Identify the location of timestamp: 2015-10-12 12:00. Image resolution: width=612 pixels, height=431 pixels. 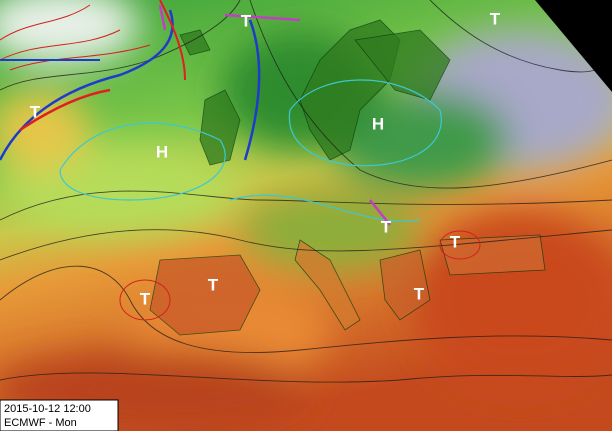
(47, 409).